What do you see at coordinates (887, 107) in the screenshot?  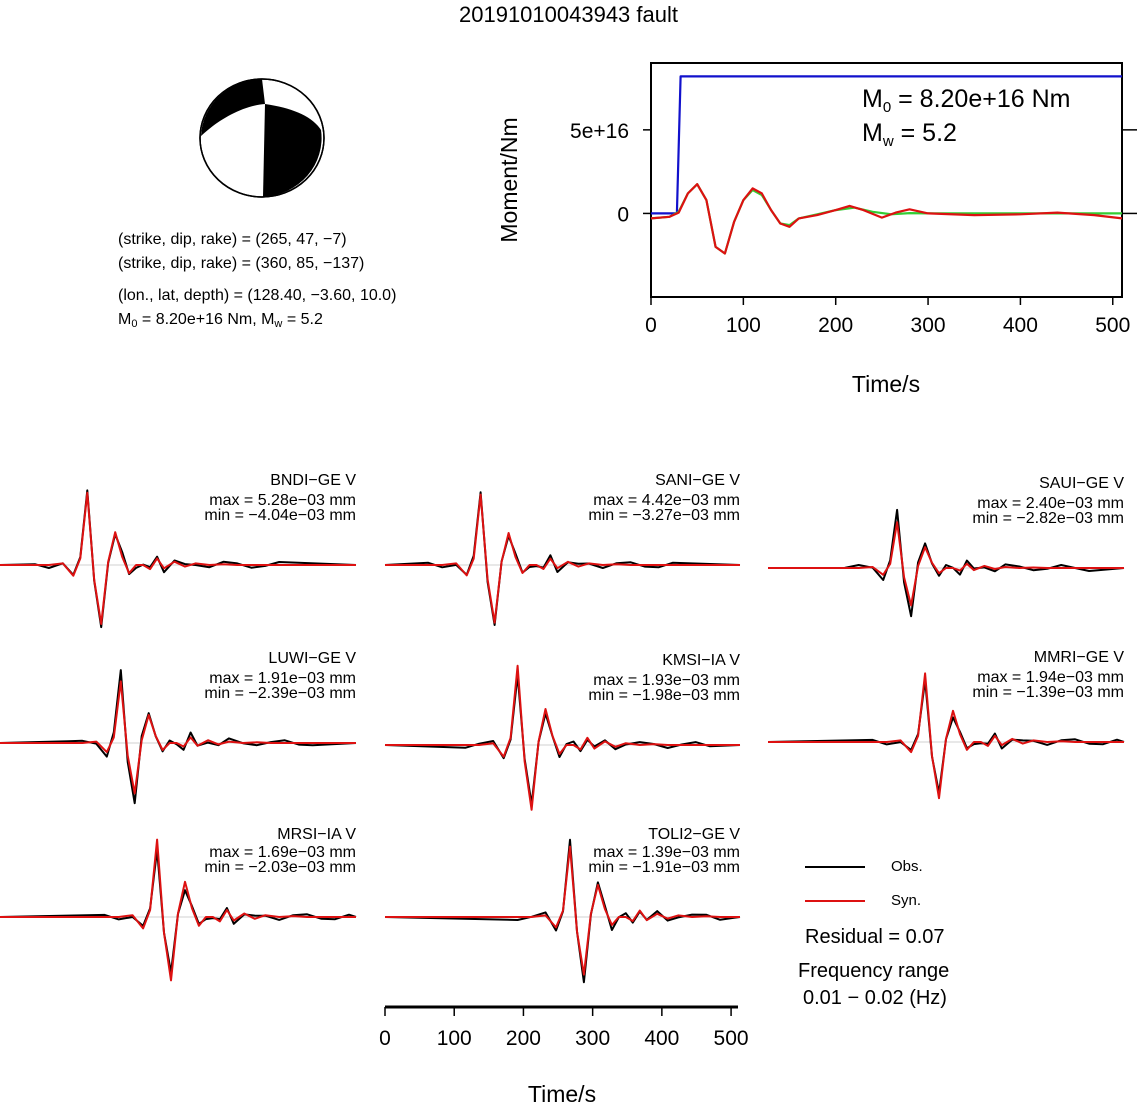 I see `m0-label-subscript: 0` at bounding box center [887, 107].